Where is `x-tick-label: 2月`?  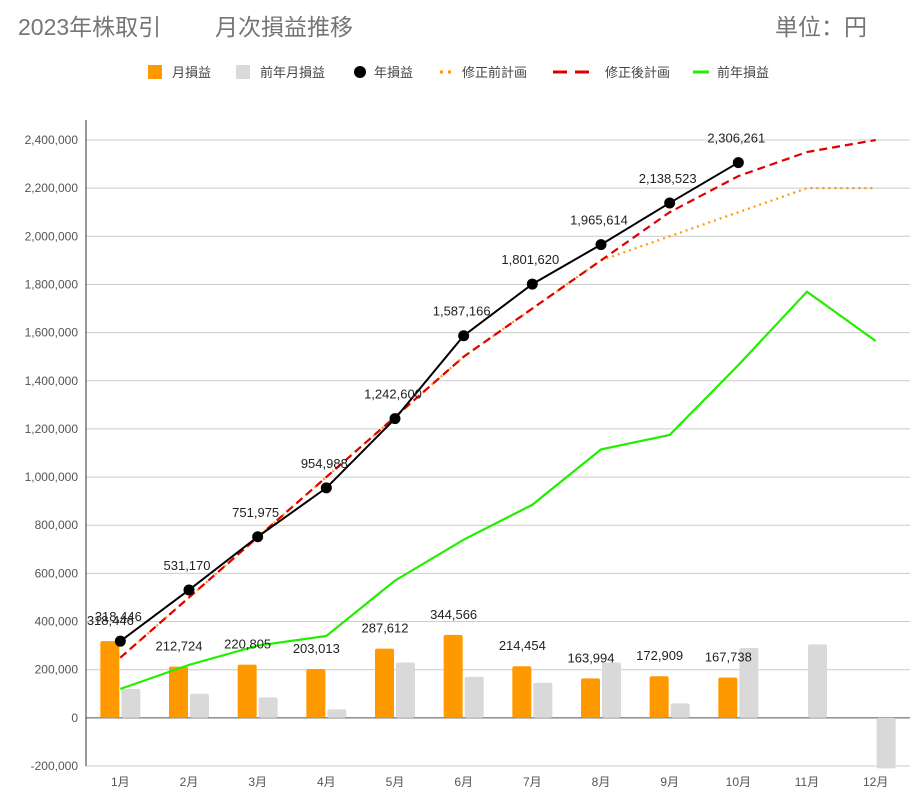
x-tick-label: 2月 is located at coordinates (189, 782).